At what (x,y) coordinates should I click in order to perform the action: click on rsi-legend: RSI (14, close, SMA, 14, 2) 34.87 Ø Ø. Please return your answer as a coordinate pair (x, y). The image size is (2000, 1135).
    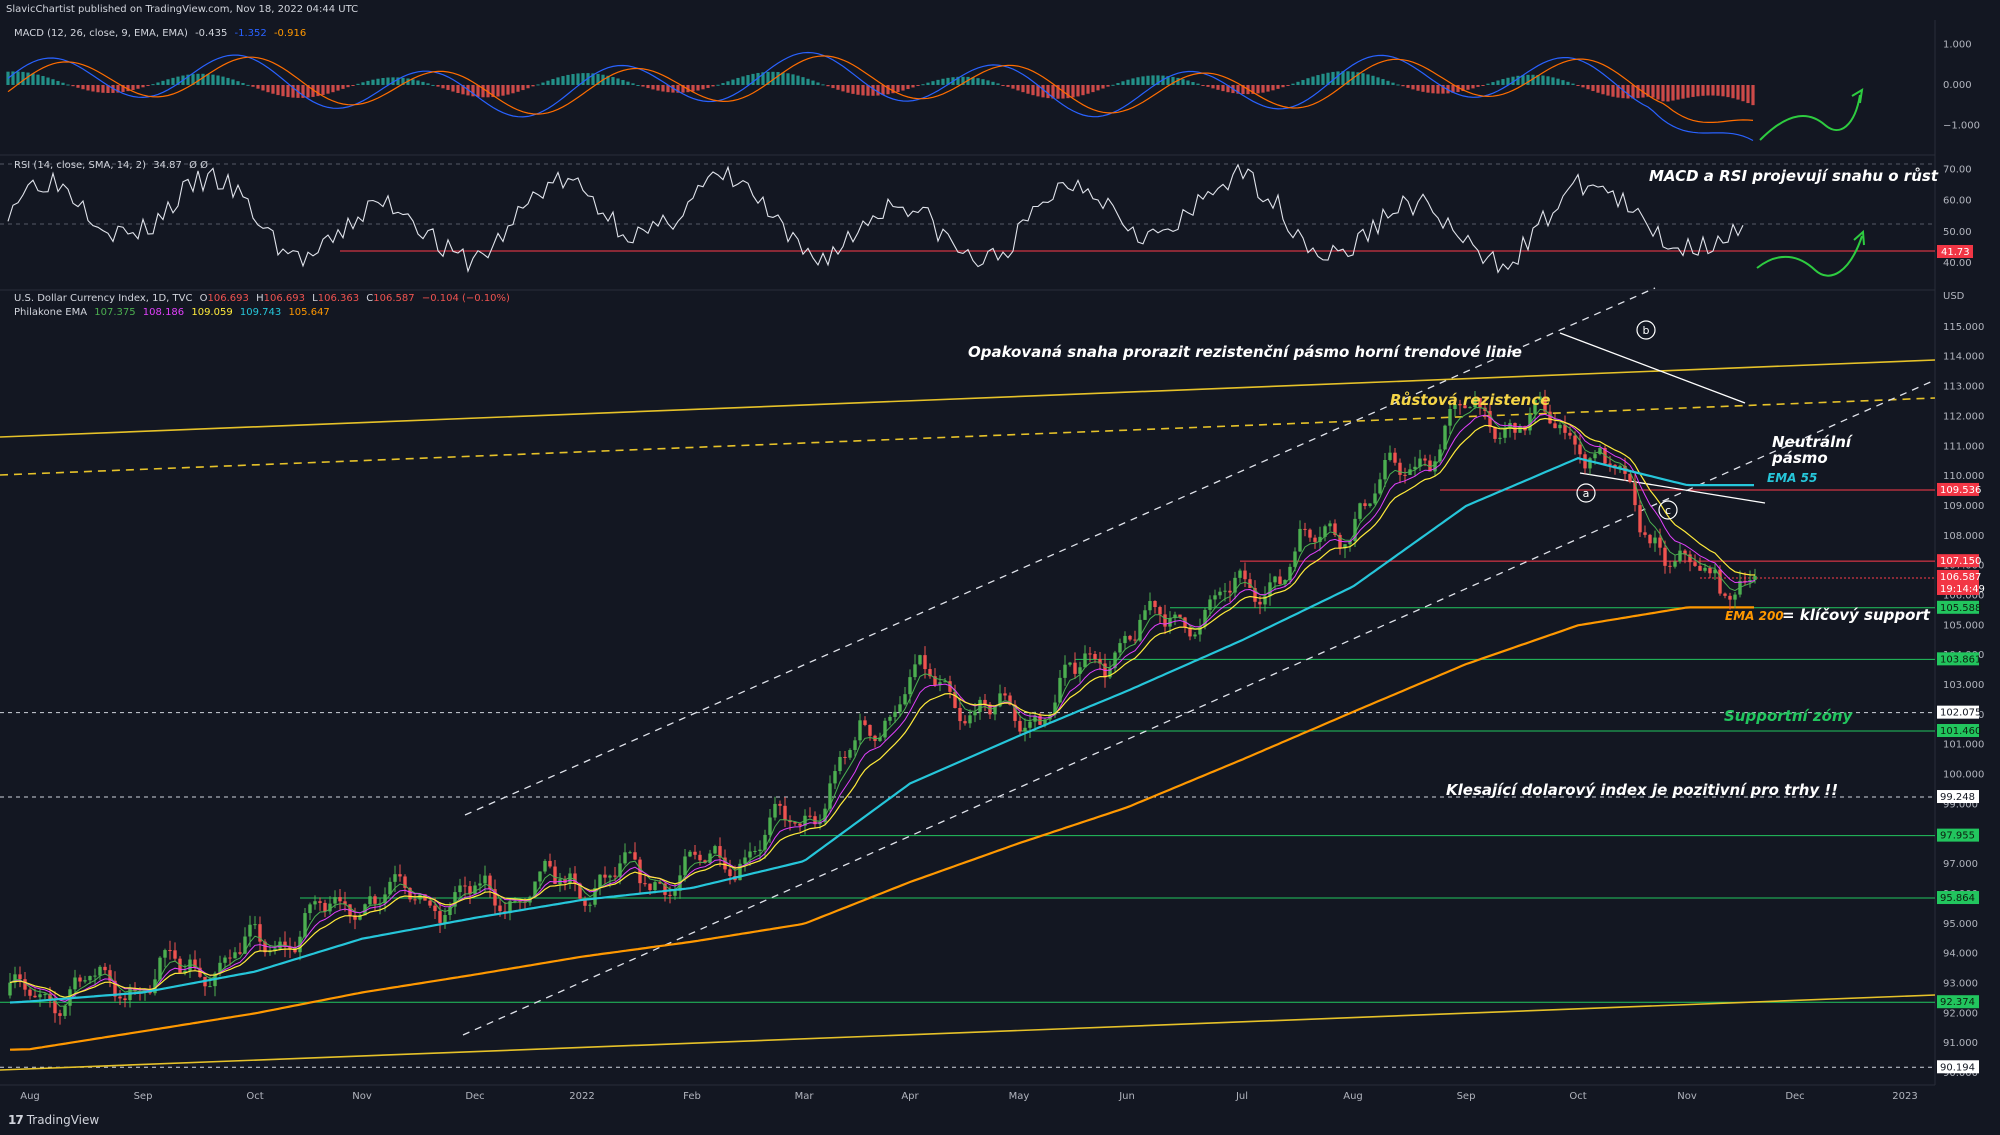
    Looking at the image, I should click on (113, 165).